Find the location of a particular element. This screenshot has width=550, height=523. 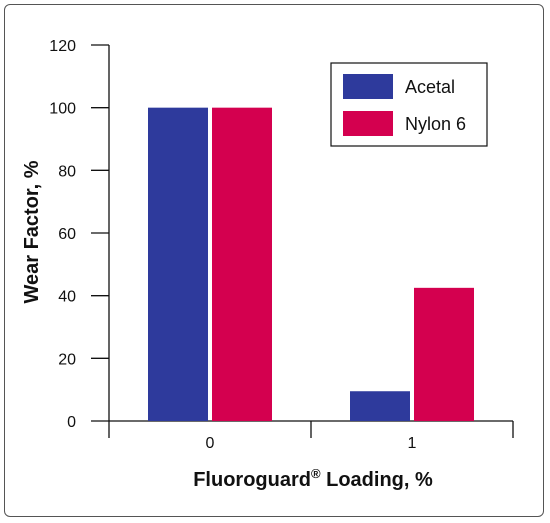

x-tick-label: 1 is located at coordinates (412, 443).